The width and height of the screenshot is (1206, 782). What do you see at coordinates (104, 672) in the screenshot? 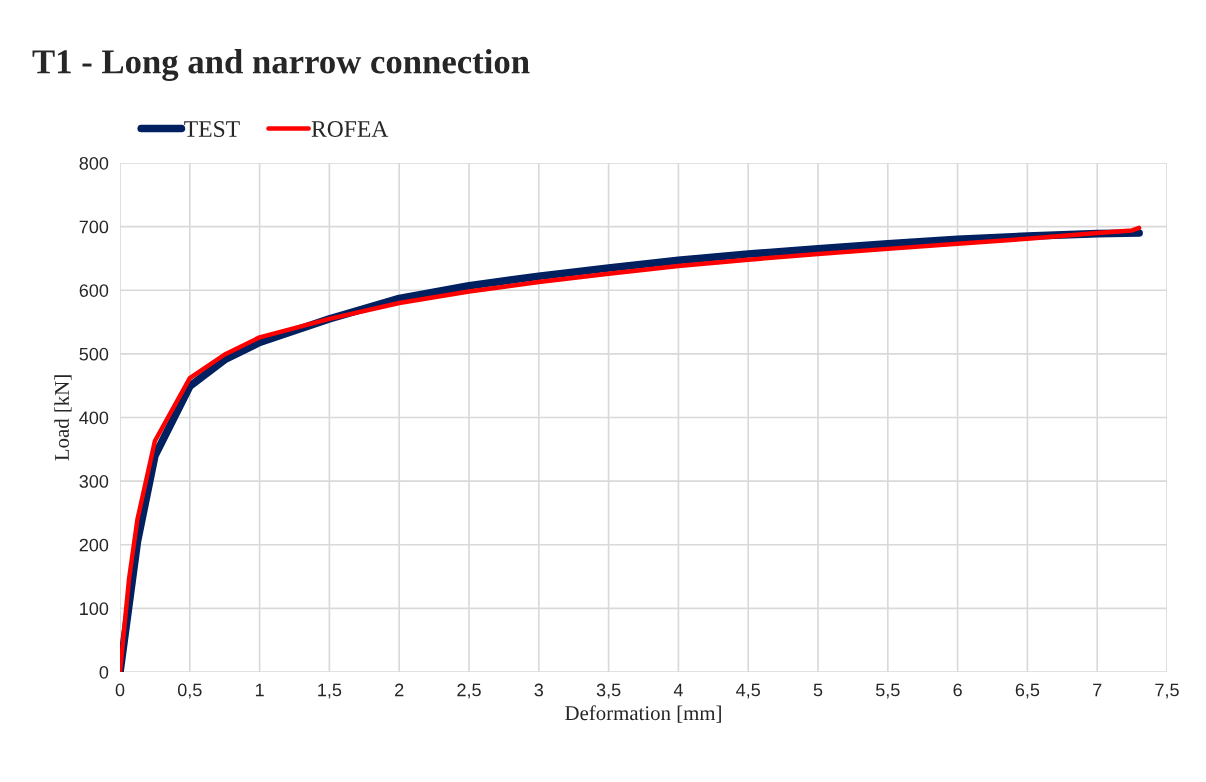
I see `y-tick-label: 0` at bounding box center [104, 672].